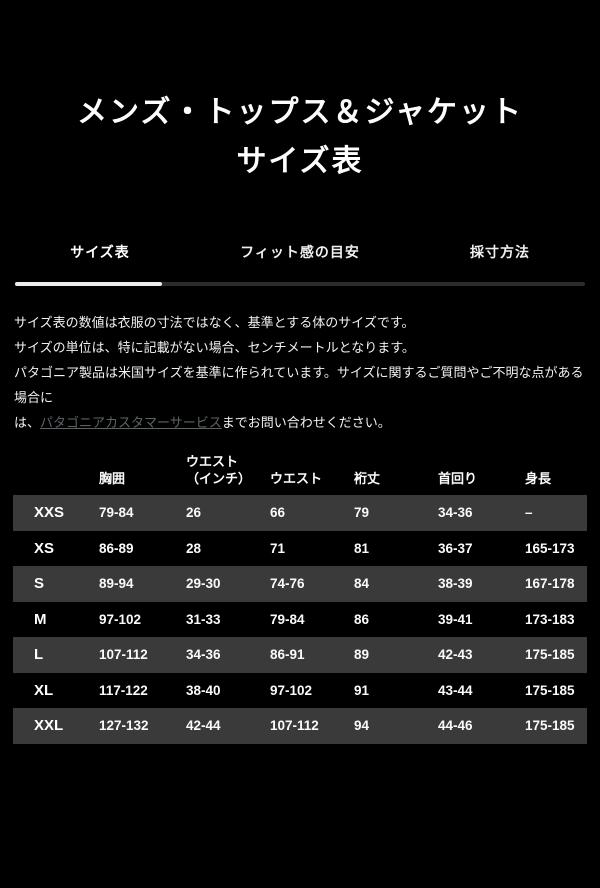 This screenshot has width=600, height=888. I want to click on height-cell: 165-173, so click(550, 548).